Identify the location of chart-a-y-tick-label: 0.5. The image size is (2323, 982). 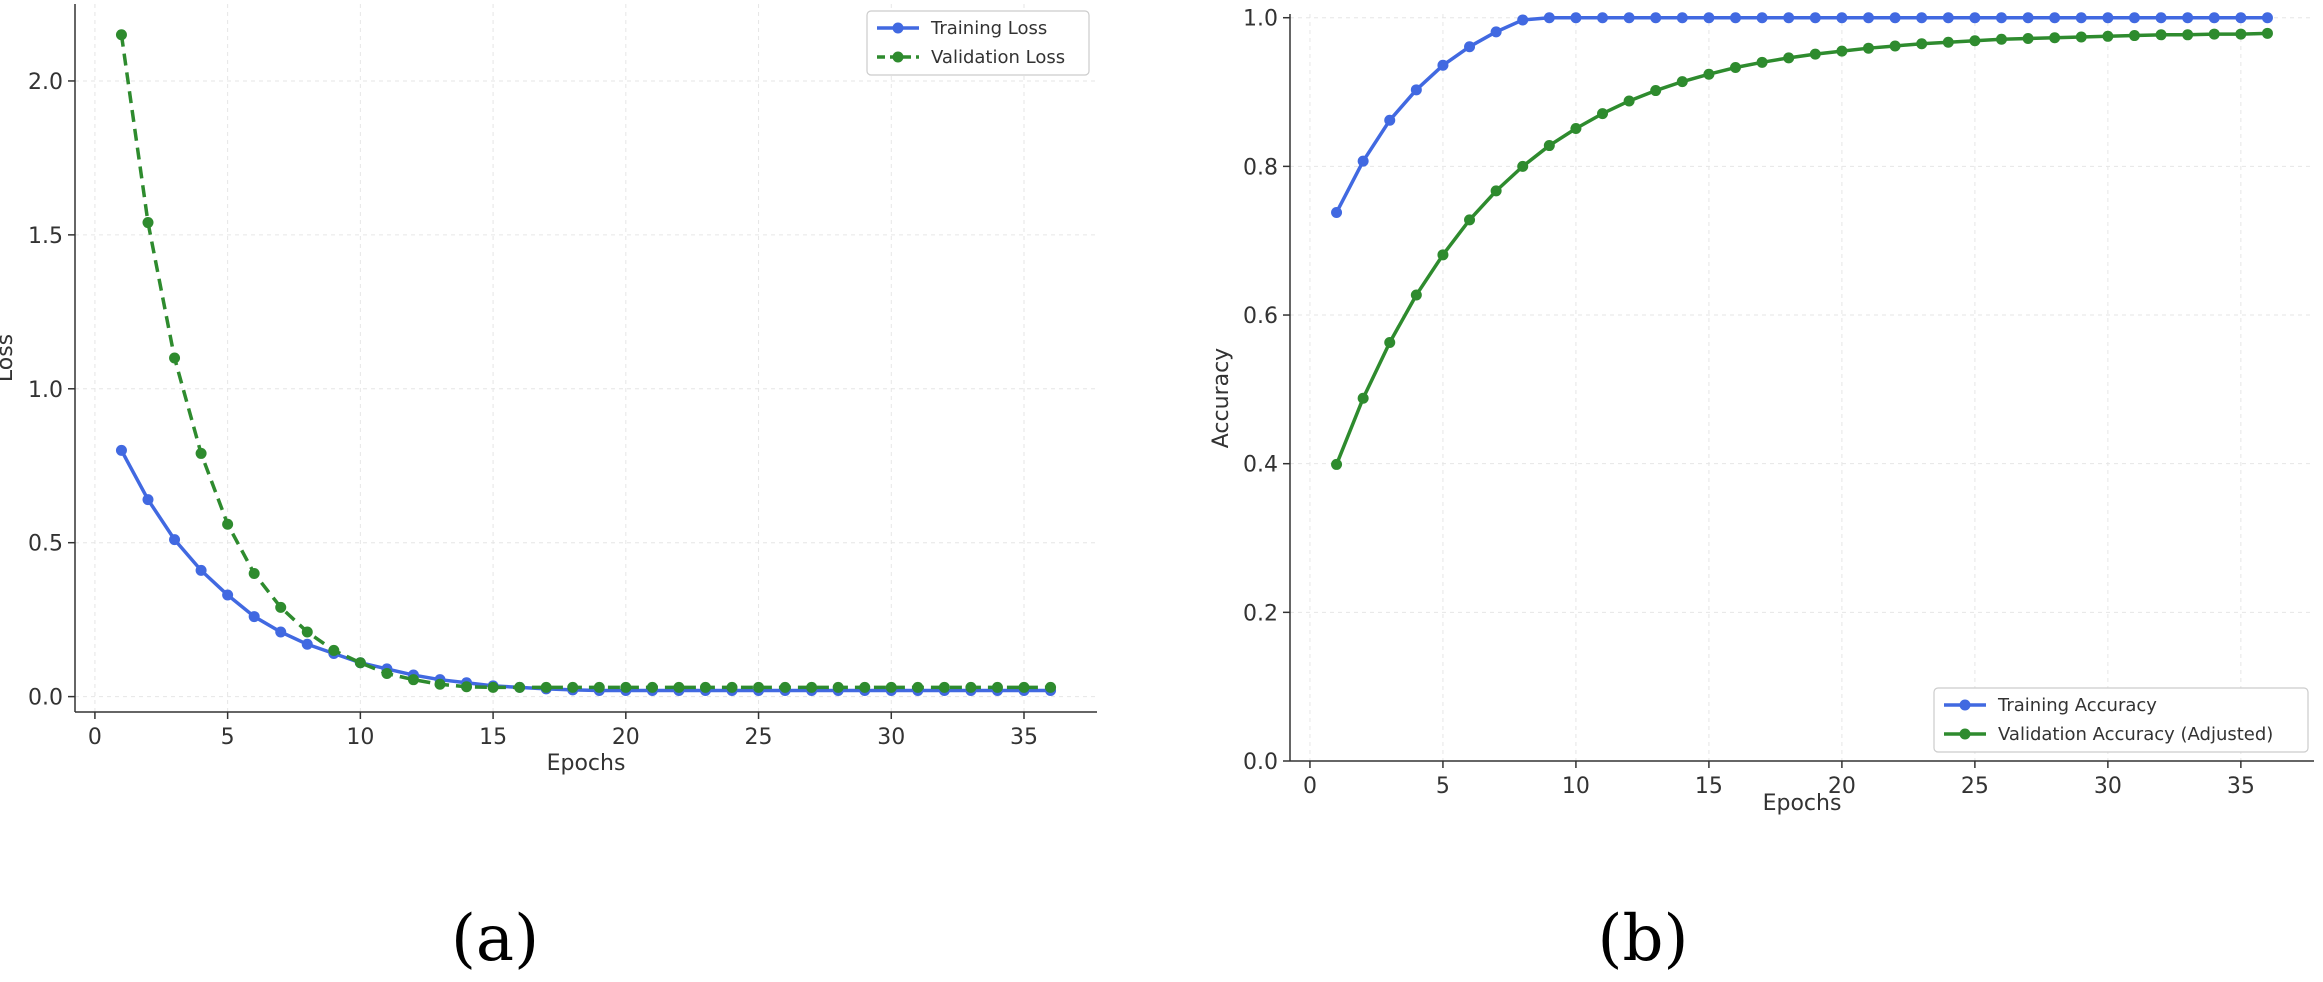
(45, 544).